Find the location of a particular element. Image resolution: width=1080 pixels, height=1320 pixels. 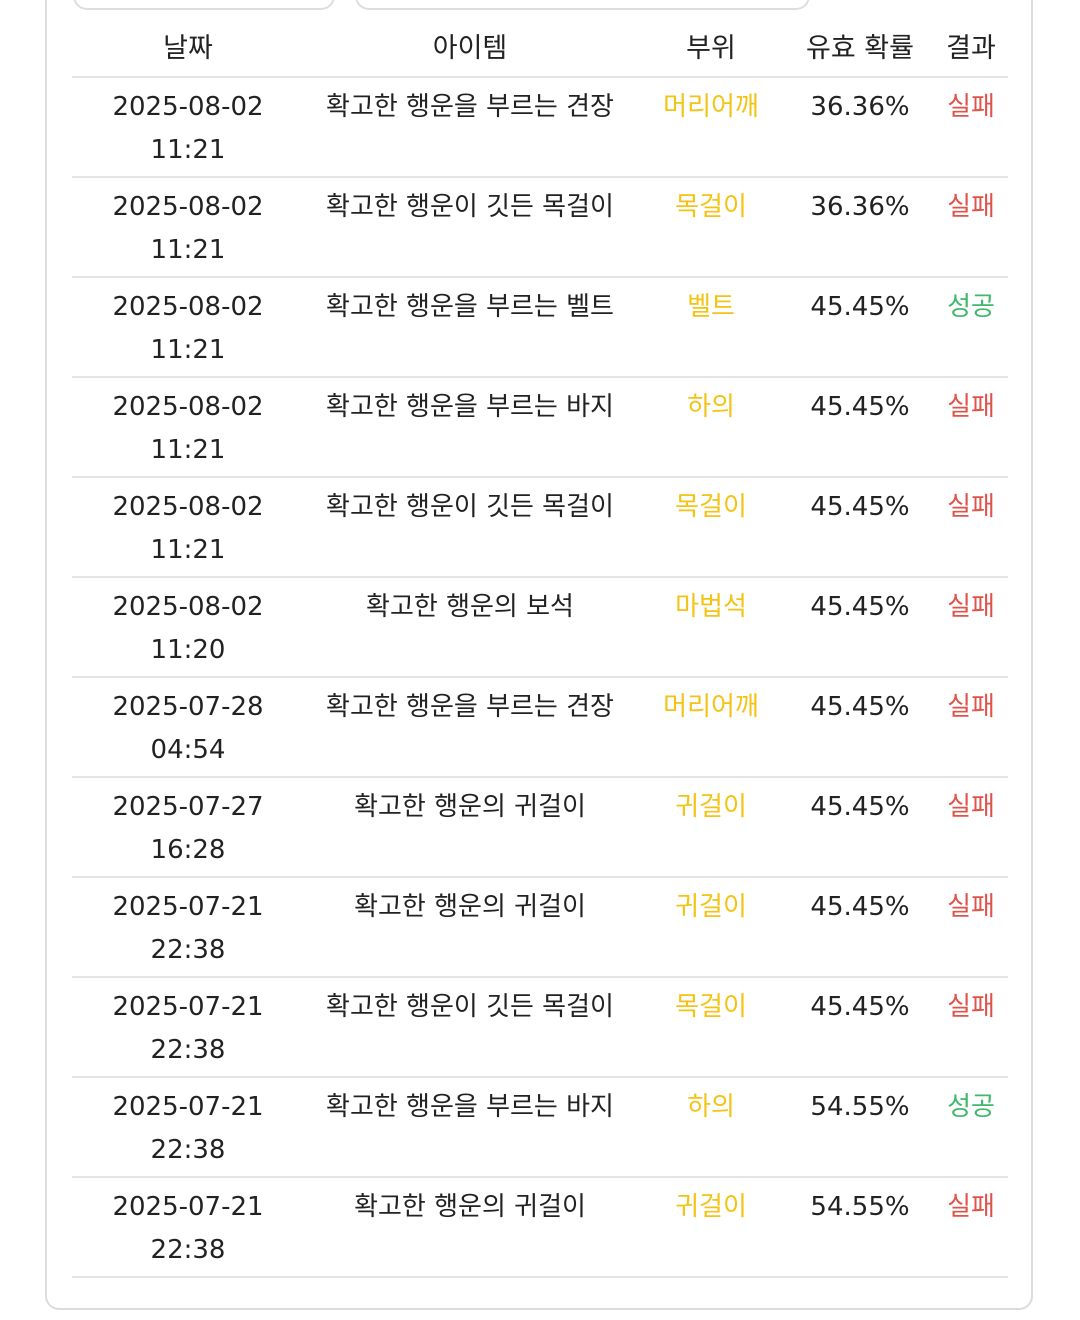

table-row: 2025-08-02 11:21 확고한 행운이 깃든 목걸이 목걸이 36.36% 실패 is located at coordinates (540, 227).